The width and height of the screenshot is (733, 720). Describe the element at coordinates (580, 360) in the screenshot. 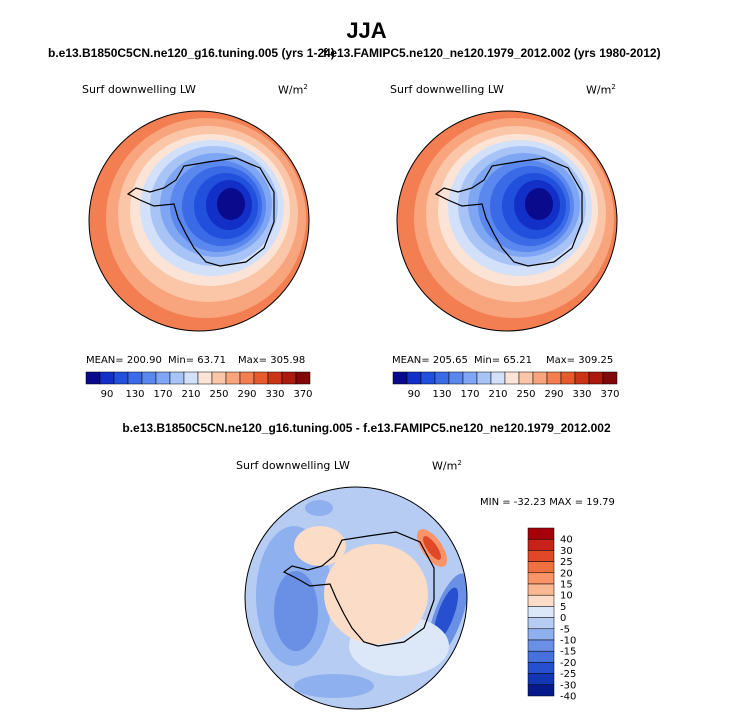

I see `panel2-max: Max= 309.25` at that location.